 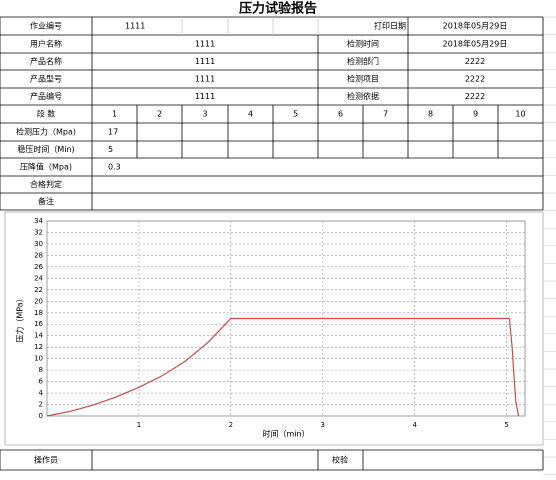 I want to click on x-axis-label: 时间（min）, so click(x=285, y=434).